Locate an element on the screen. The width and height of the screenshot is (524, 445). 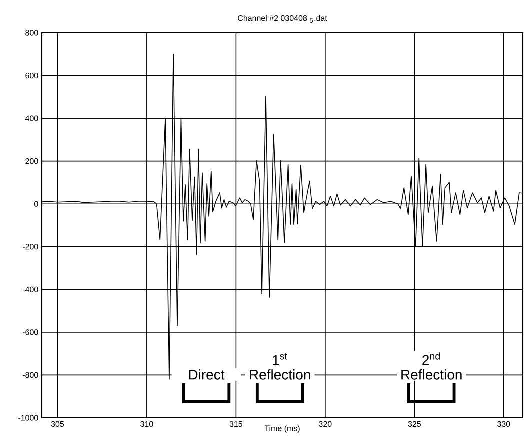
x-tick-label: 305 is located at coordinates (57, 424).